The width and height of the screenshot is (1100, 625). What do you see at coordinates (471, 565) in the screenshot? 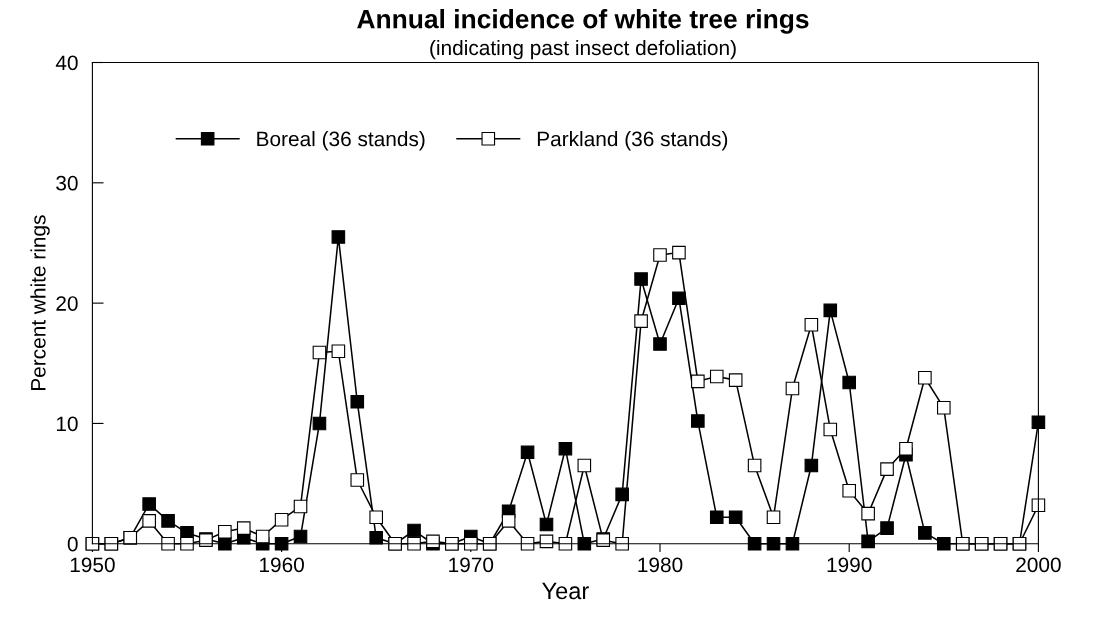
I see `x-tick-label: 1970` at bounding box center [471, 565].